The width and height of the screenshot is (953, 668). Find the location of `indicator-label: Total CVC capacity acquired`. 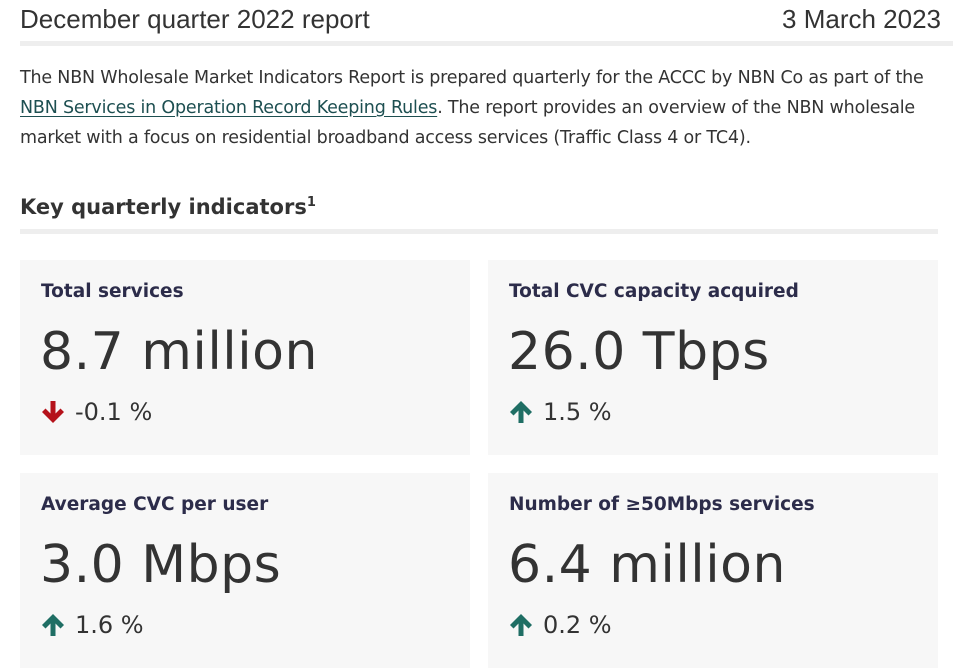

indicator-label: Total CVC capacity acquired is located at coordinates (654, 291).